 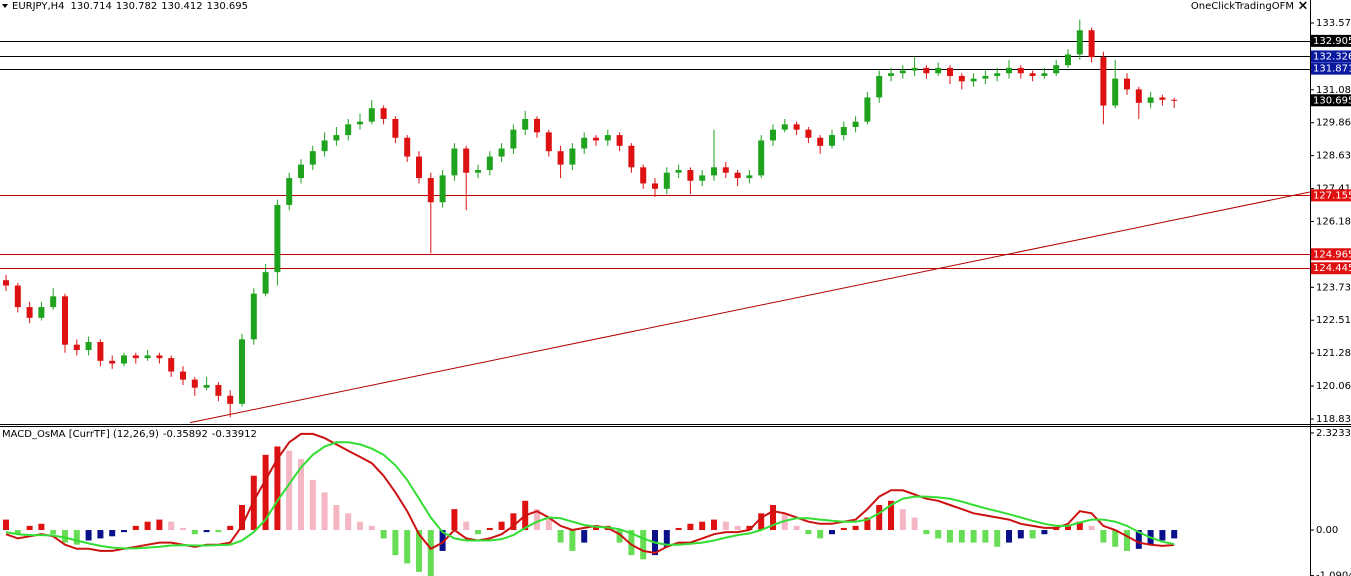 I want to click on macd-value: -0.35892, so click(x=185, y=434).